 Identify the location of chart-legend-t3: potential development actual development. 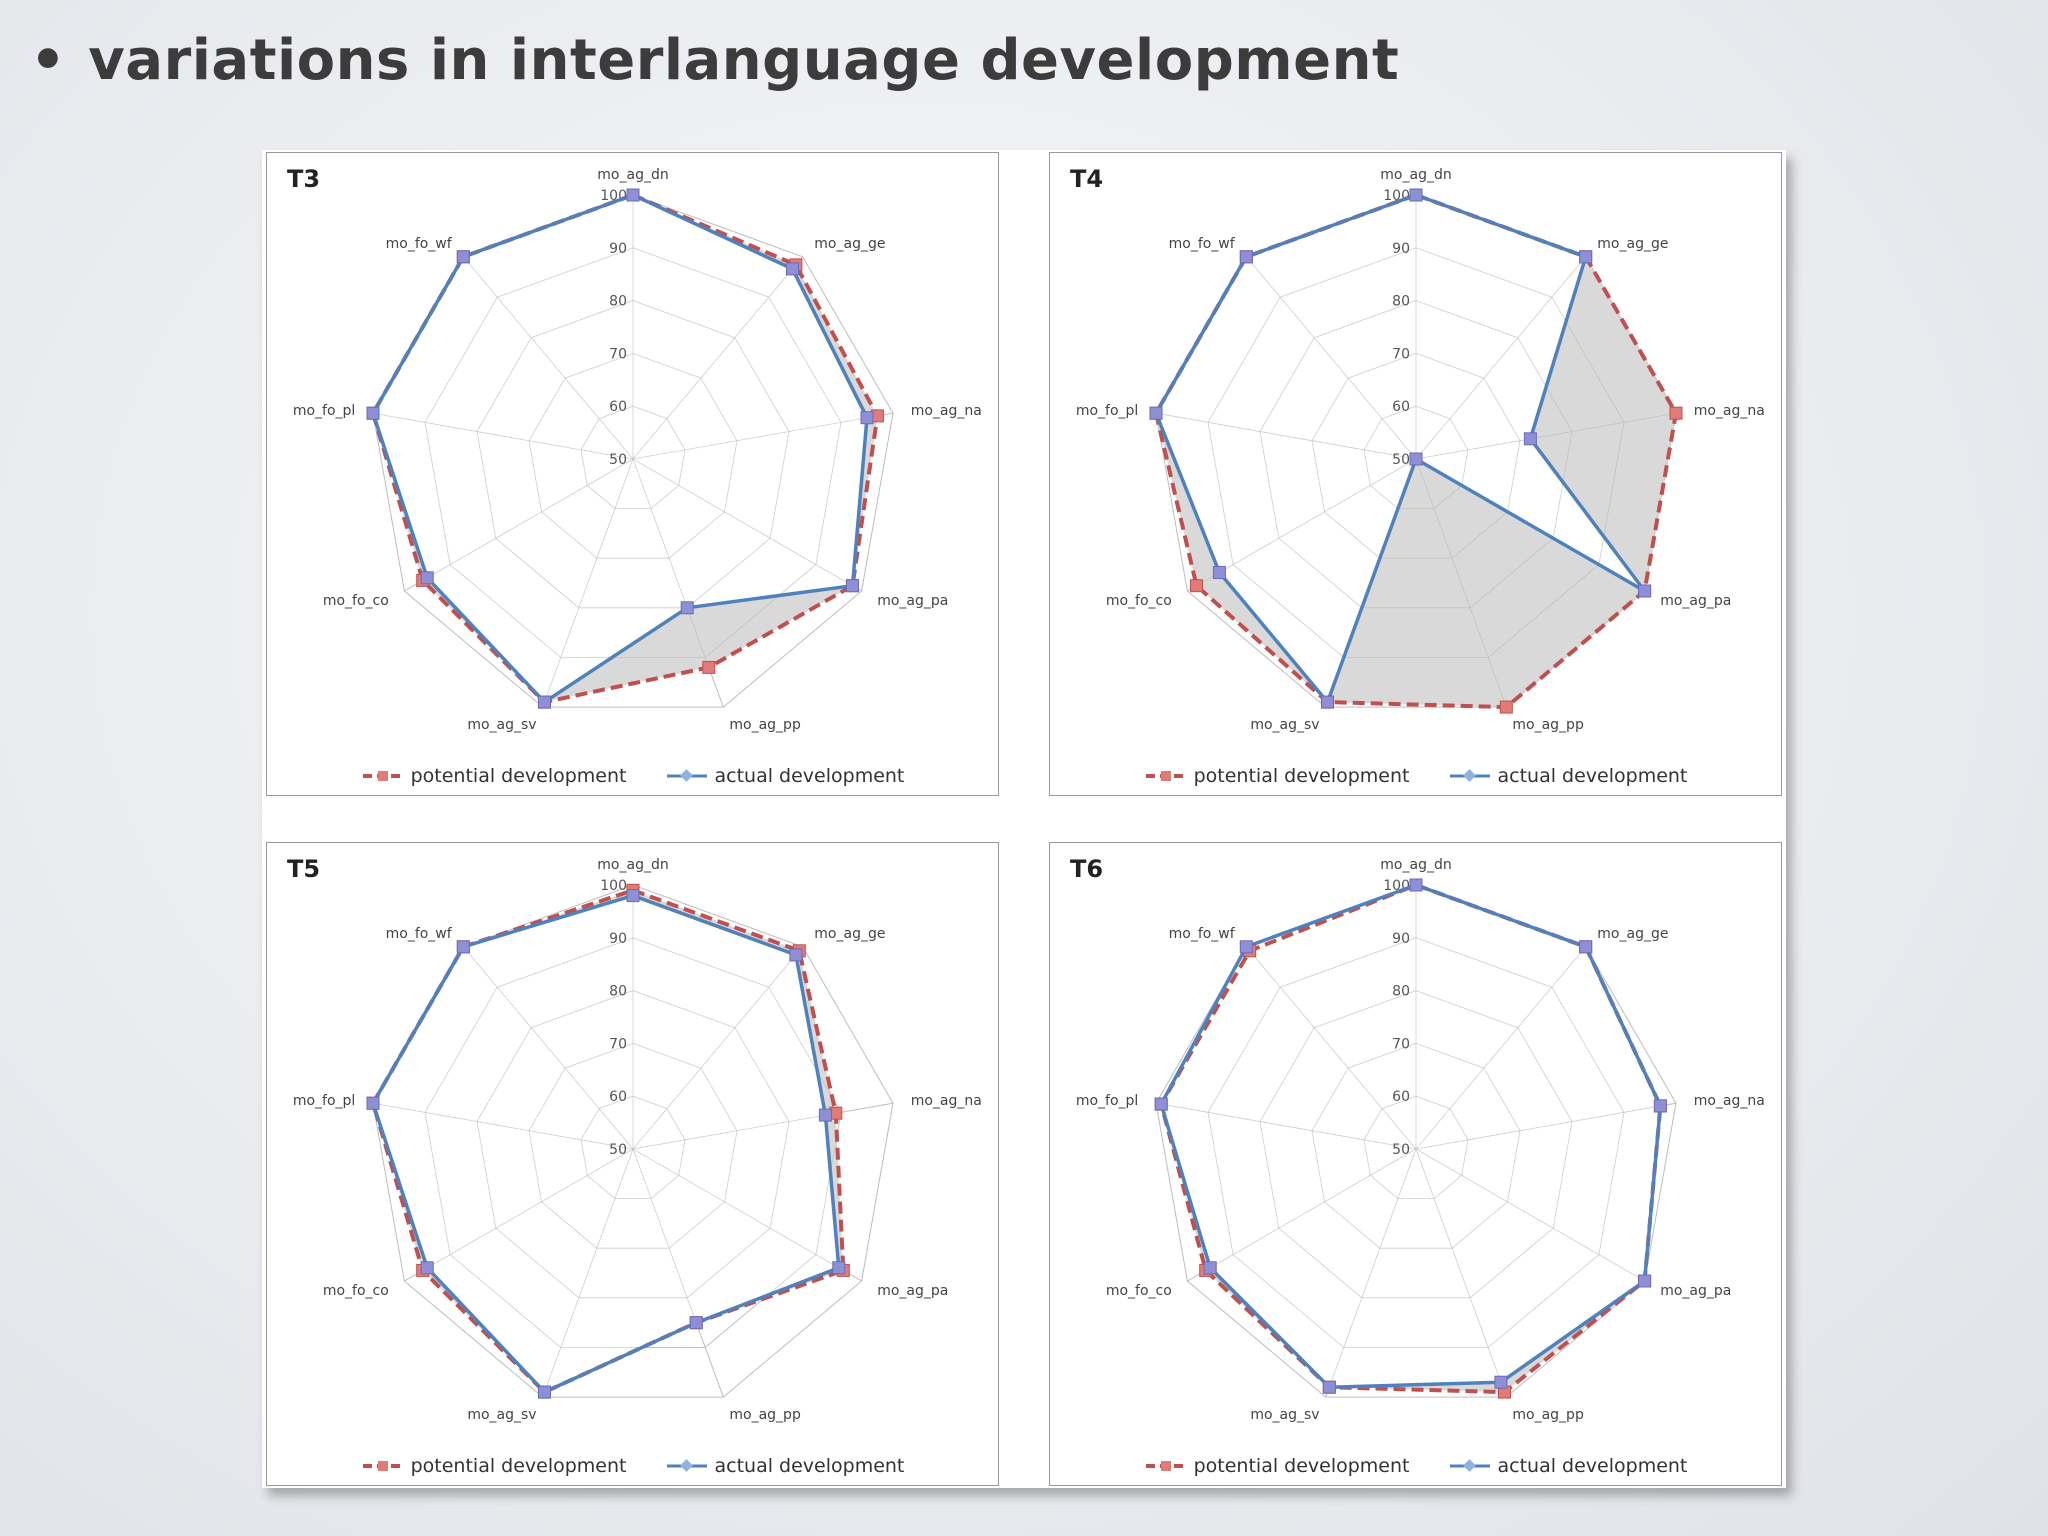
(632, 776).